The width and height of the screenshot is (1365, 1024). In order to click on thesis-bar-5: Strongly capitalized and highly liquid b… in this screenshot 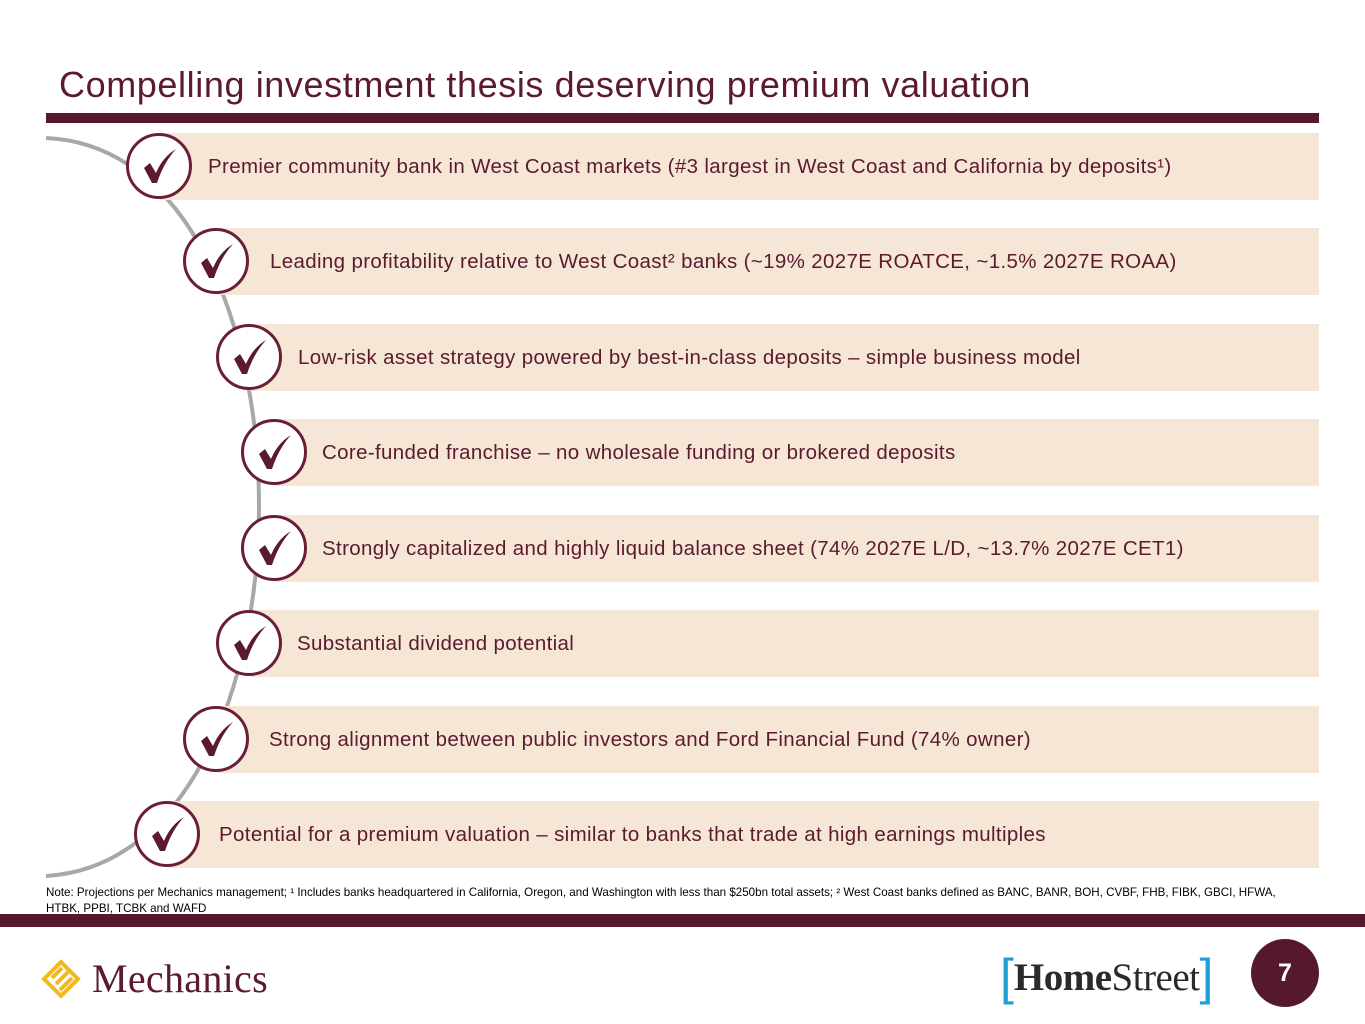, I will do `click(797, 548)`.